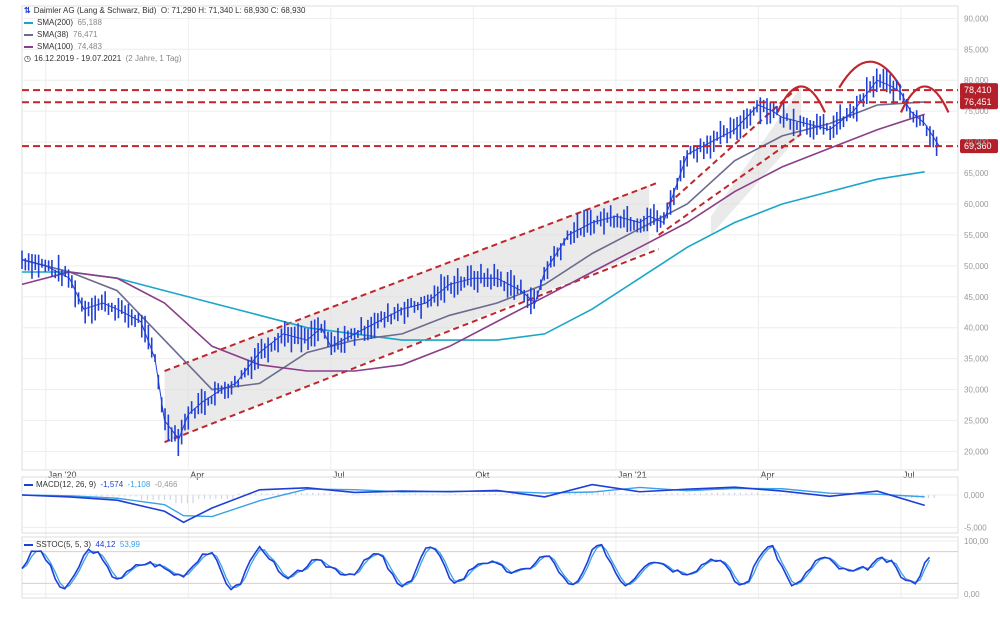 Image resolution: width=1000 pixels, height=621 pixels. I want to click on x-tick-label: Jan '21, so click(632, 475).